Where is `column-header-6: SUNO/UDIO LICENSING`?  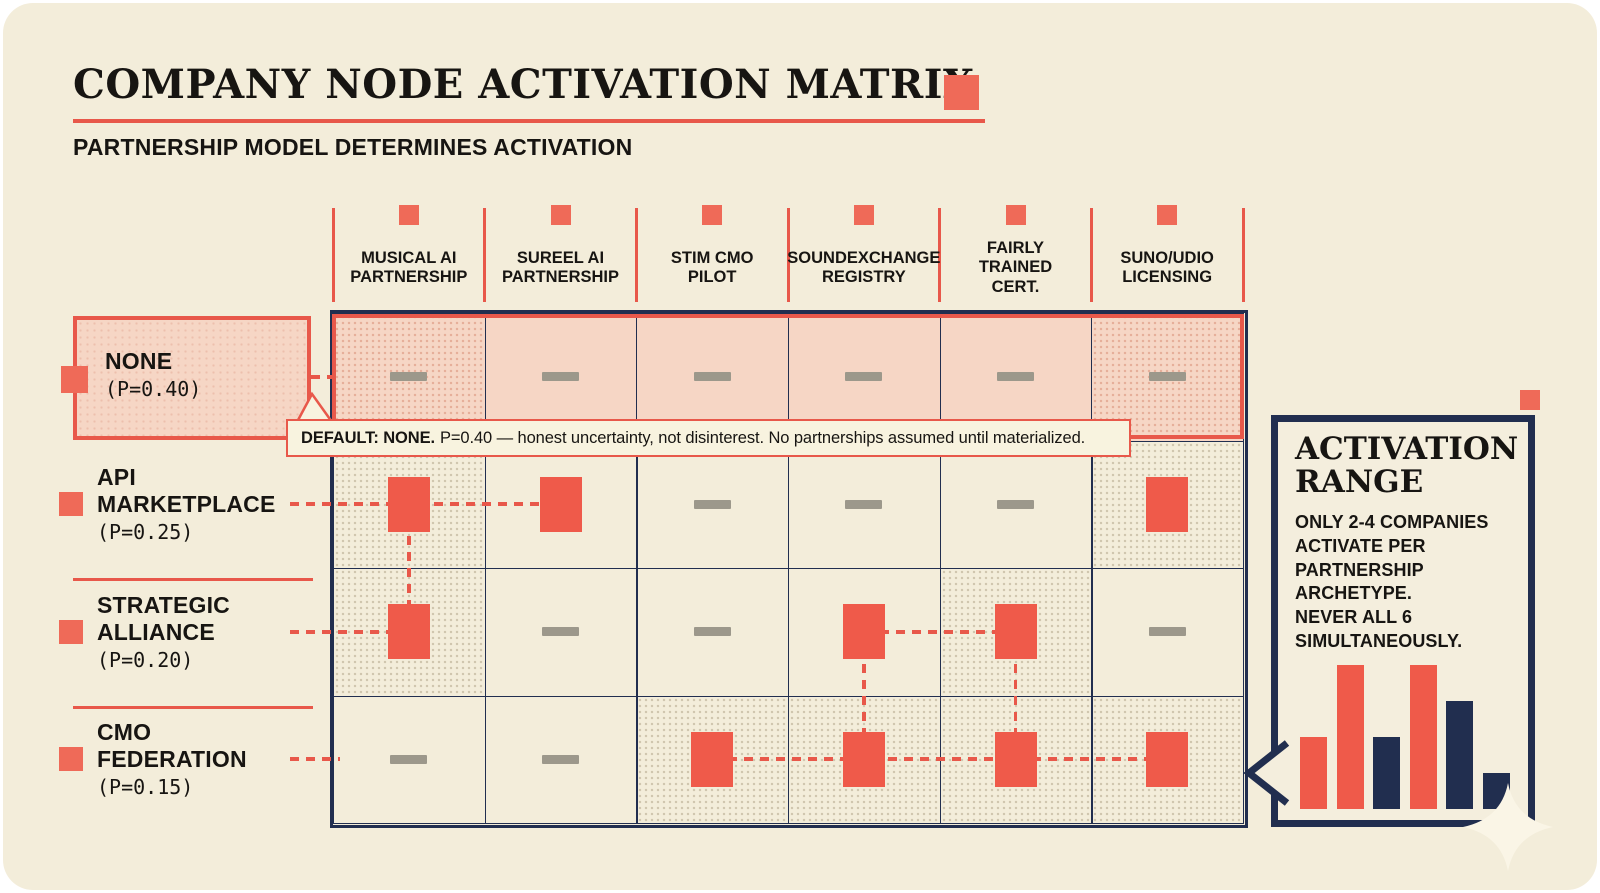
column-header-6: SUNO/UDIO LICENSING is located at coordinates (1167, 267).